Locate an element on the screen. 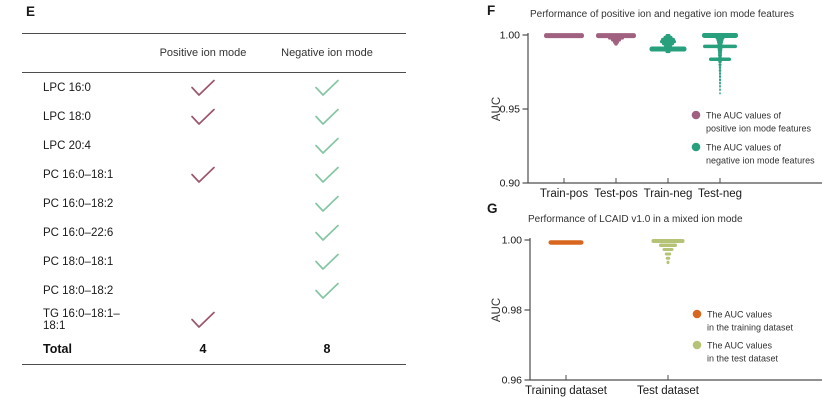 This screenshot has height=408, width=835. table-row: PC 16:0–18:1 is located at coordinates (214, 174).